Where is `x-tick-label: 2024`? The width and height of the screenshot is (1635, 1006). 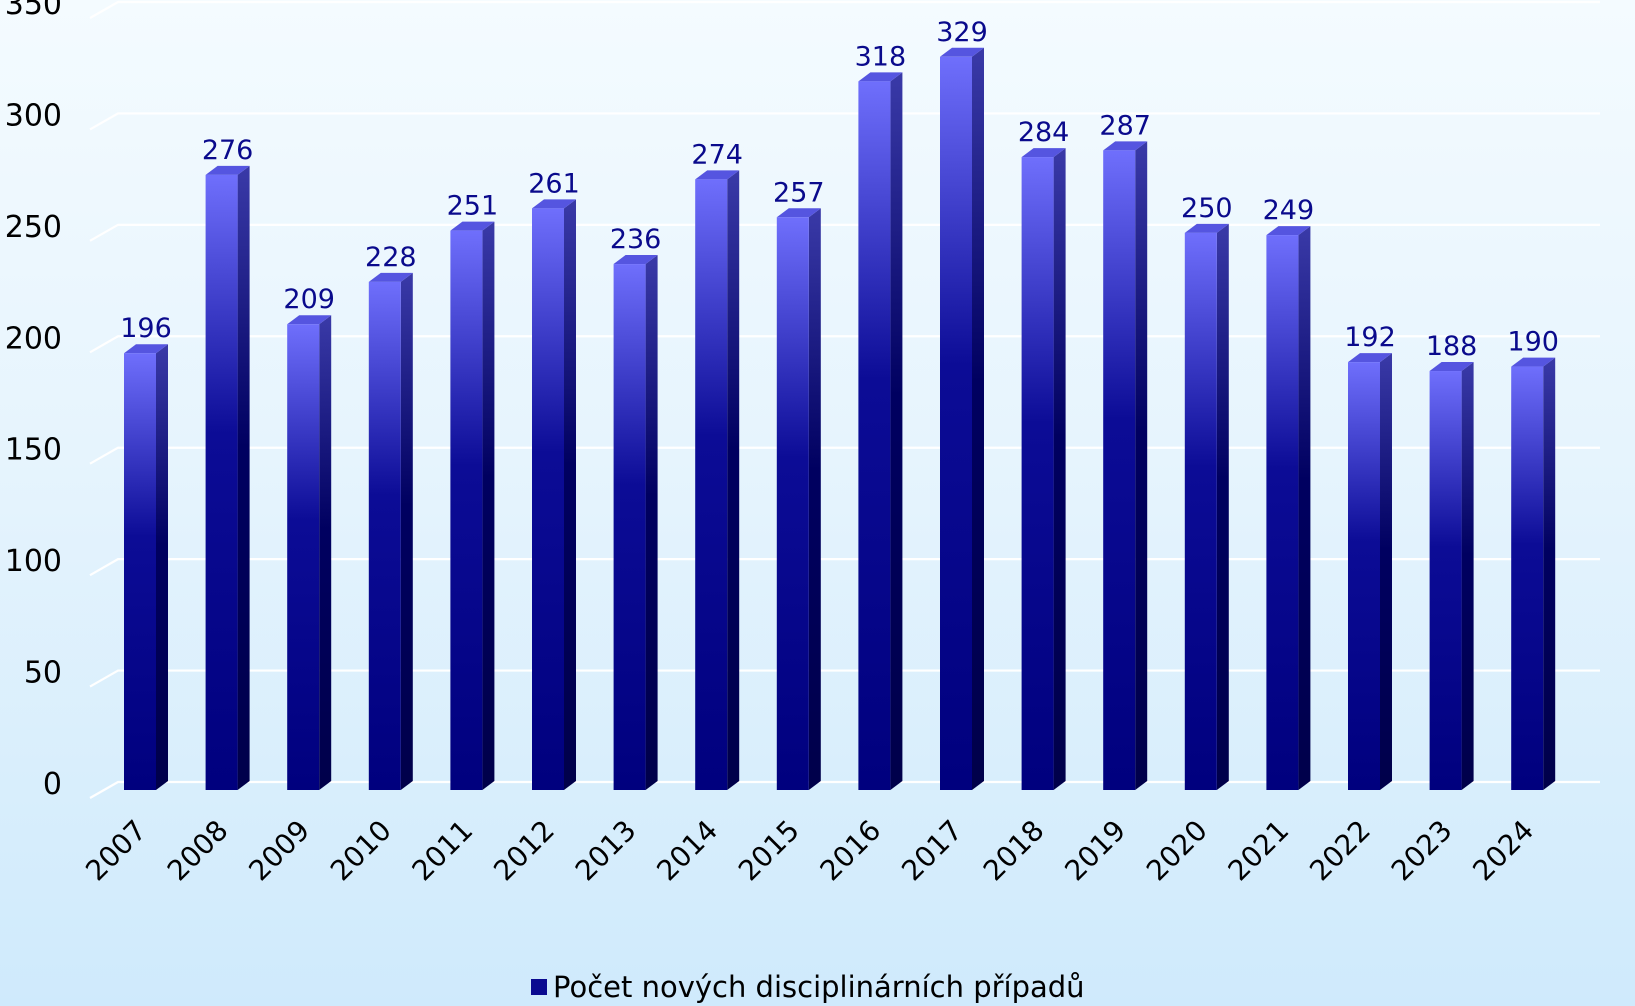
x-tick-label: 2024 is located at coordinates (1503, 851).